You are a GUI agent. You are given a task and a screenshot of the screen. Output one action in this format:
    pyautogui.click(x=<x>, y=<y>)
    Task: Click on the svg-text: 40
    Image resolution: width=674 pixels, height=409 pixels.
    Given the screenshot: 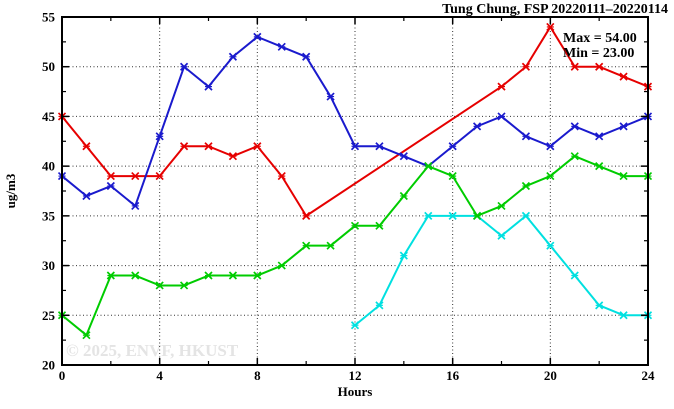 What is the action you would take?
    pyautogui.click(x=48, y=166)
    